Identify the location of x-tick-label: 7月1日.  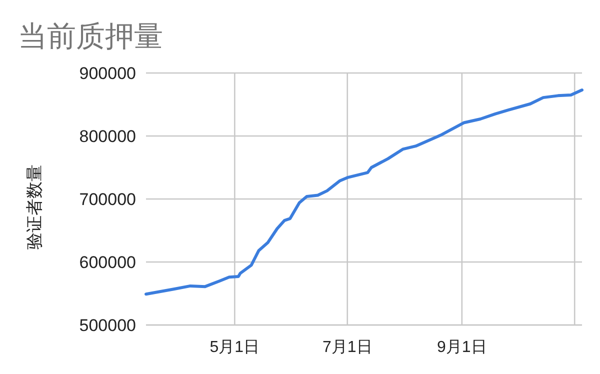
(347, 347).